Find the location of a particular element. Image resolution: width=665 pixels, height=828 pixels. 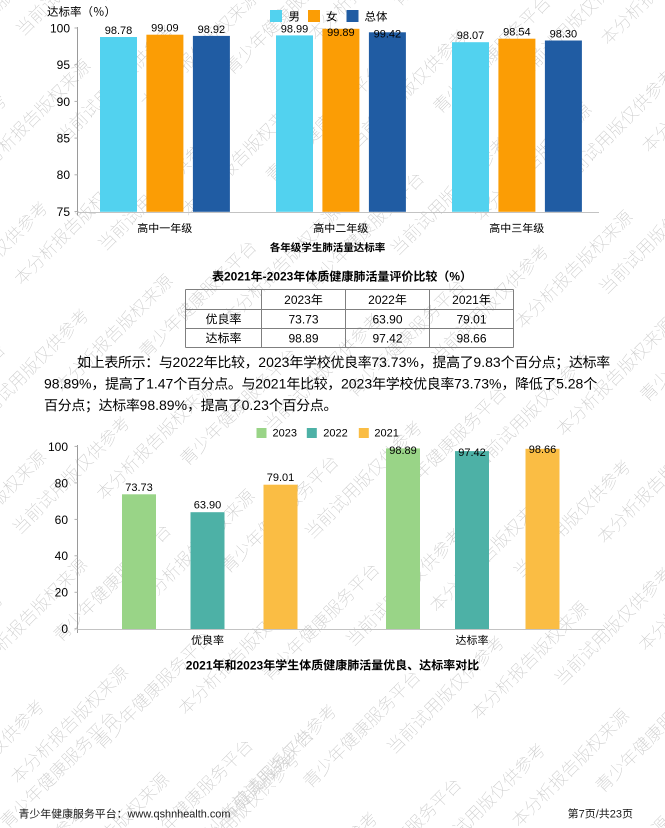

svg-text: 99.09 is located at coordinates (165, 29).